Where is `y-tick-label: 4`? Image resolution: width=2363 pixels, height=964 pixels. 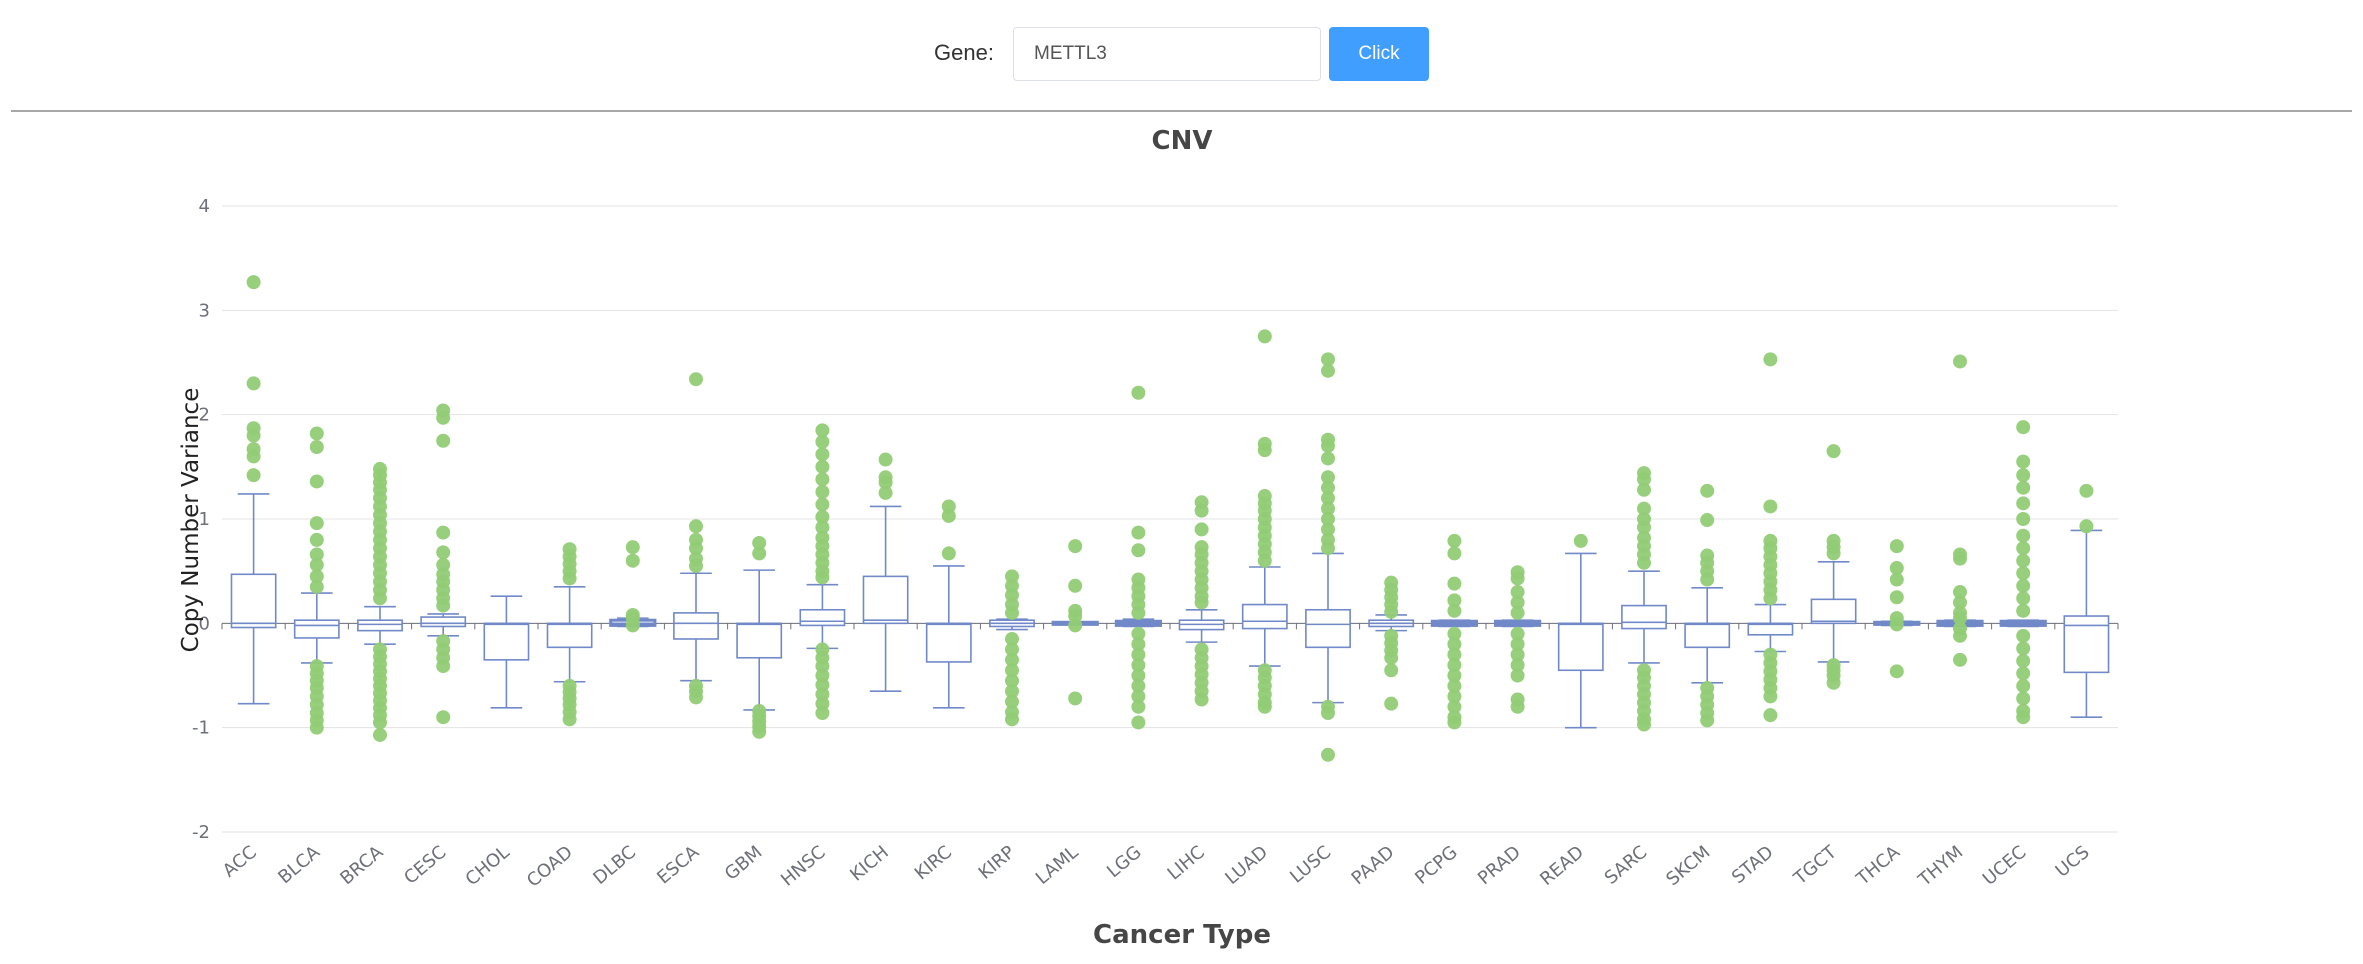 y-tick-label: 4 is located at coordinates (204, 206).